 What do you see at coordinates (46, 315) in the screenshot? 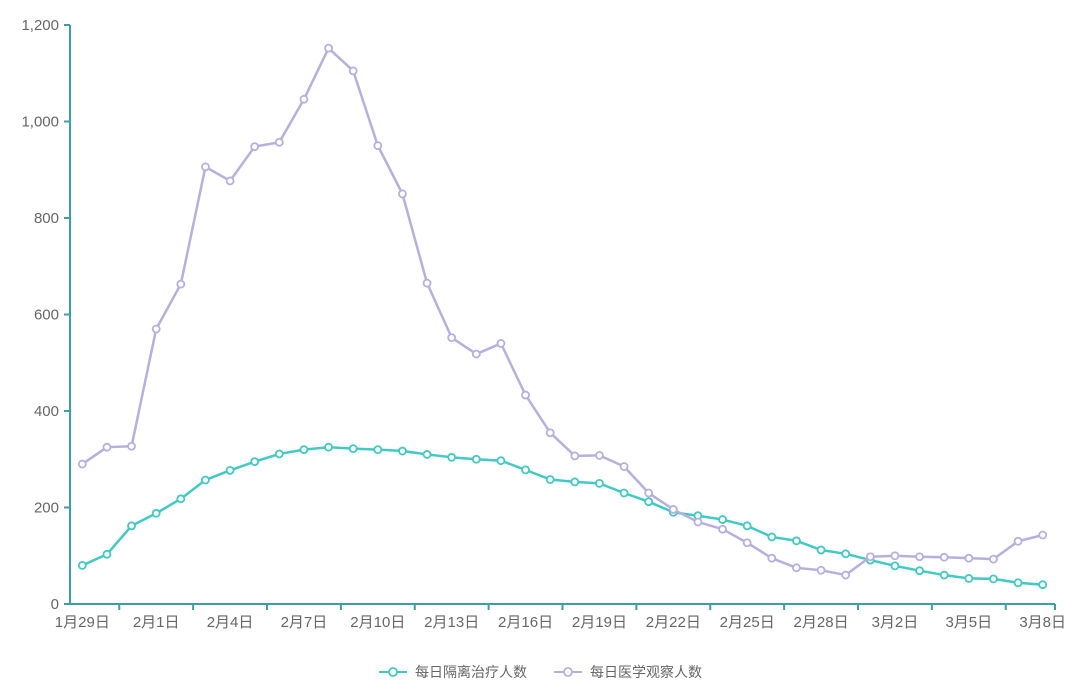
I see `y-axis-label: 600` at bounding box center [46, 315].